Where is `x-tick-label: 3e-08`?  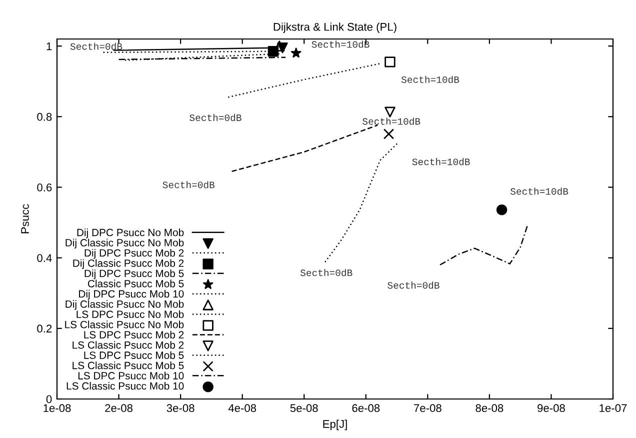 x-tick-label: 3e-08 is located at coordinates (180, 408).